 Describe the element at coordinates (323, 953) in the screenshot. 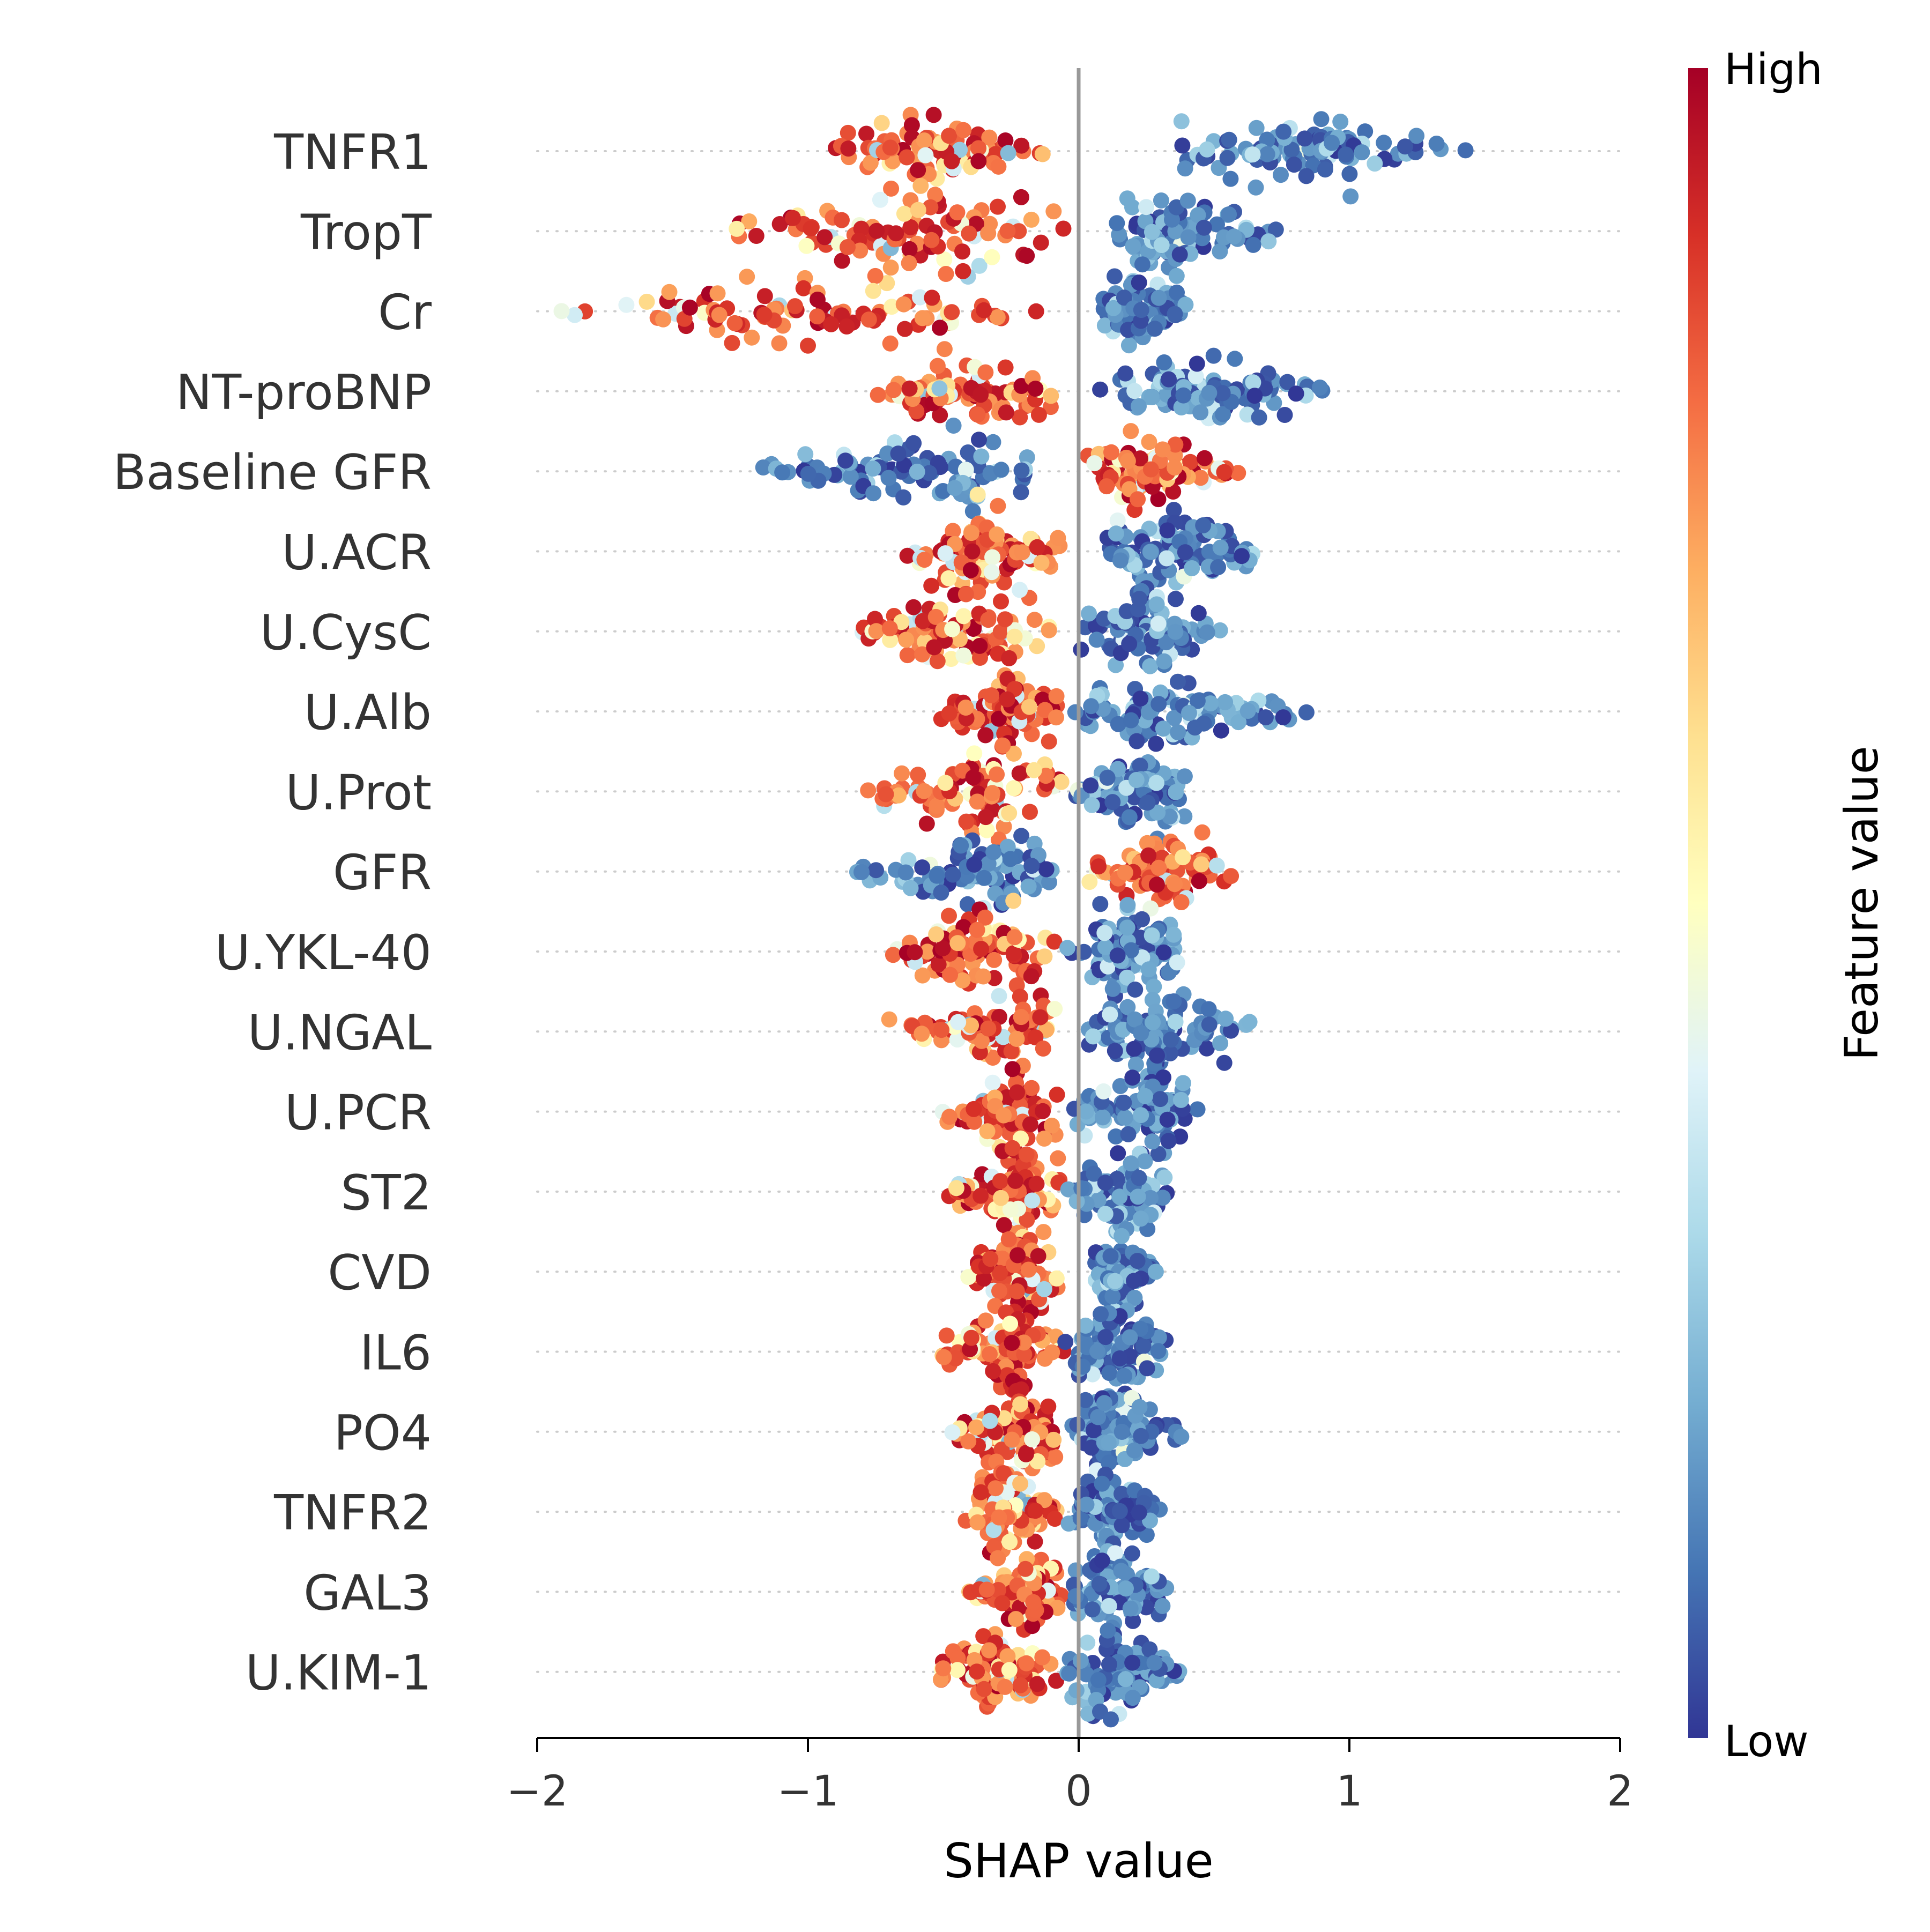

I see `feature-label-u-ykl-40: U.YKL-40` at that location.